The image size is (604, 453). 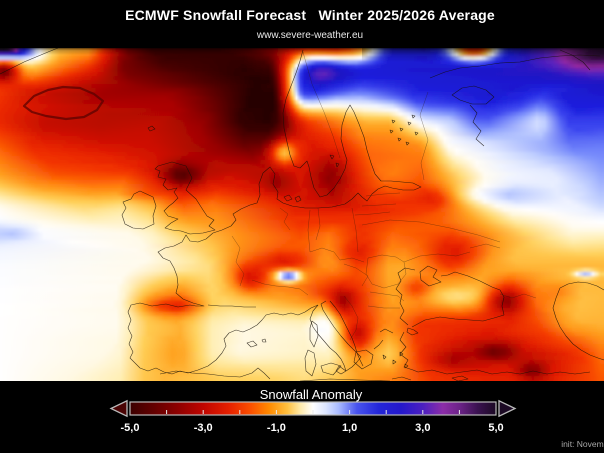 I want to click on svg-text: -3,0, so click(x=203, y=428).